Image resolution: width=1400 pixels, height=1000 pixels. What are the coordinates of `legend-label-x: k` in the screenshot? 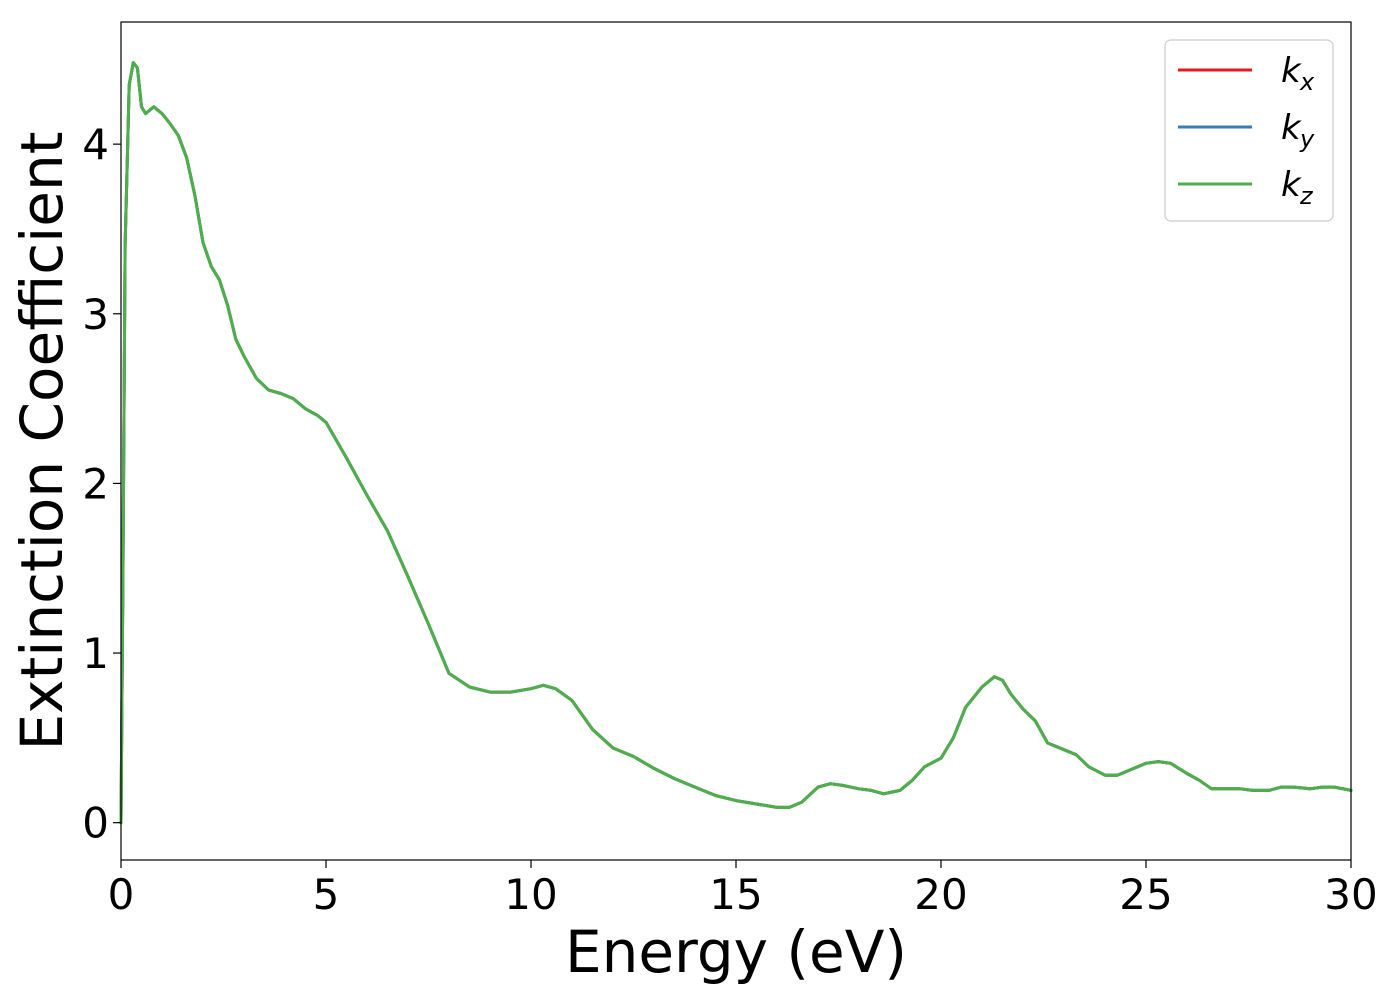 It's located at (1291, 71).